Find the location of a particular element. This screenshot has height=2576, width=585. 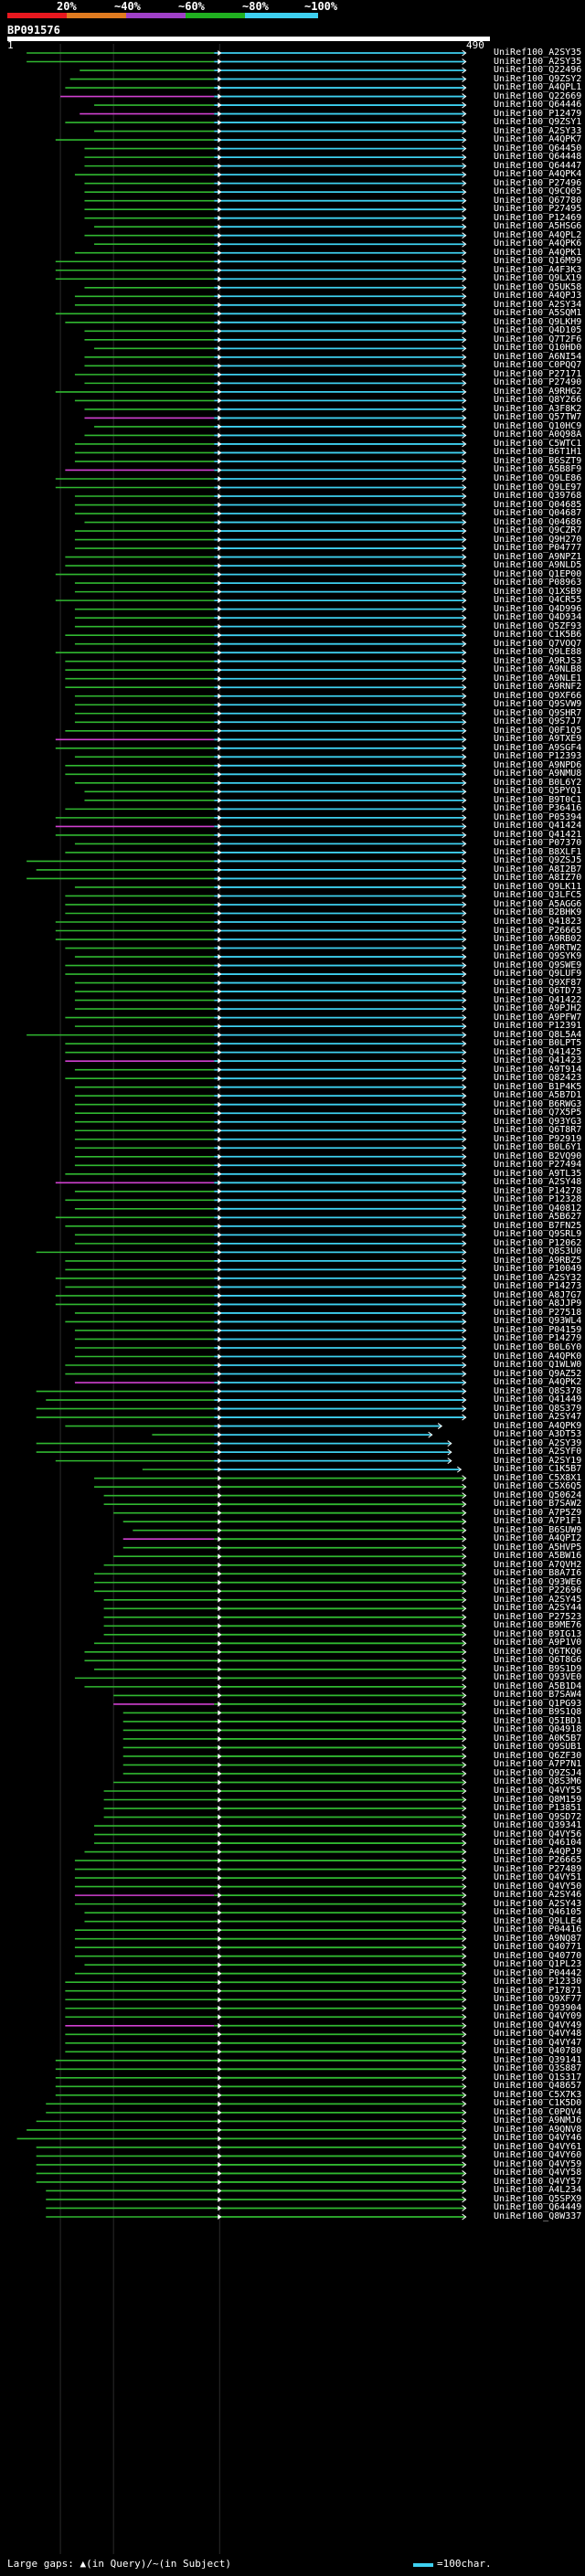

hit-label: UniRef100_Q0F1Q5 is located at coordinates (538, 730).